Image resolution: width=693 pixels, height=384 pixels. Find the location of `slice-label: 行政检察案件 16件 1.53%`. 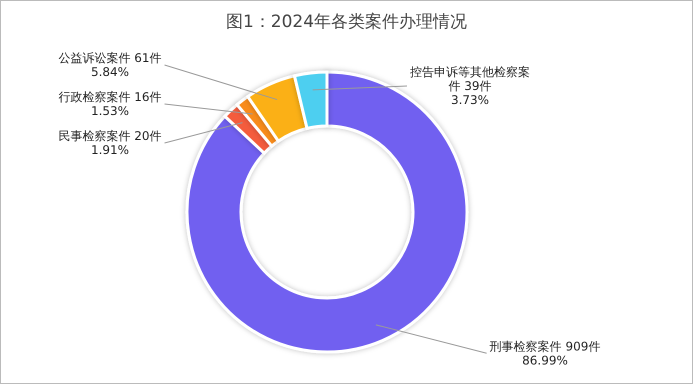

slice-label: 行政检察案件 16件 1.53% is located at coordinates (110, 104).